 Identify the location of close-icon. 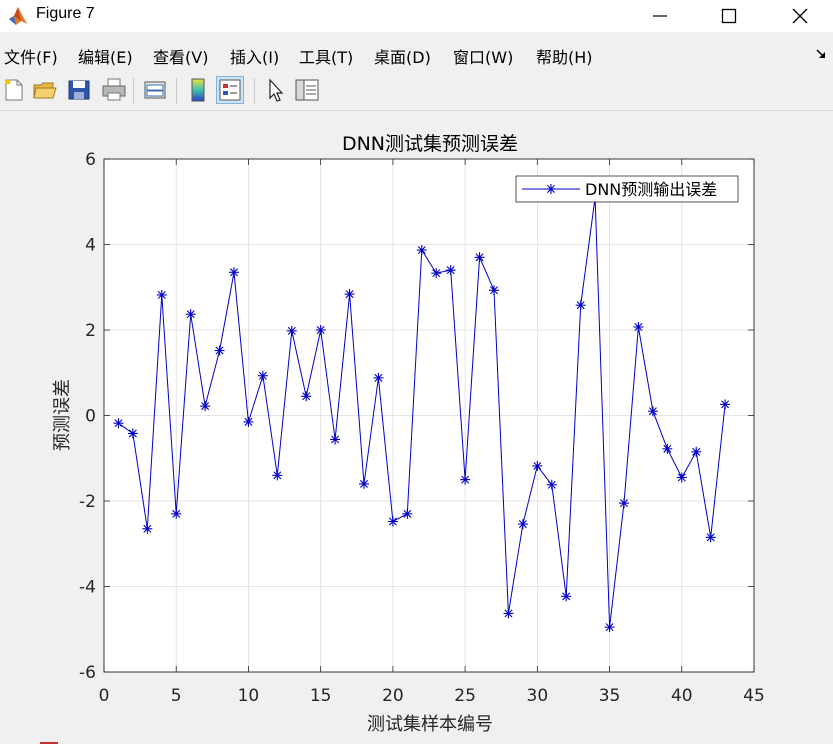
(800, 16).